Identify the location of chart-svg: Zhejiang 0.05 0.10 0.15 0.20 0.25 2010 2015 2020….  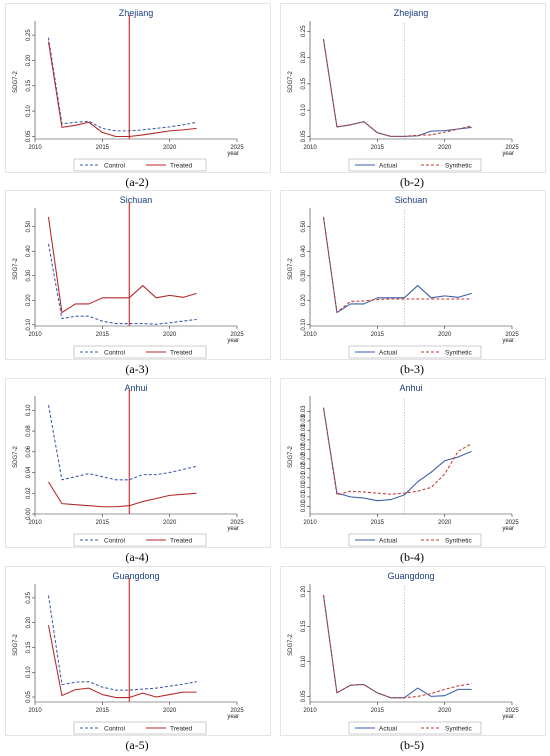
(403, 90).